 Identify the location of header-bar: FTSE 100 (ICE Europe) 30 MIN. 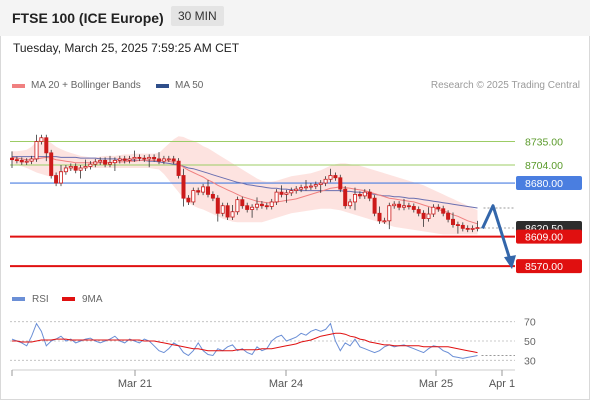
(295, 18).